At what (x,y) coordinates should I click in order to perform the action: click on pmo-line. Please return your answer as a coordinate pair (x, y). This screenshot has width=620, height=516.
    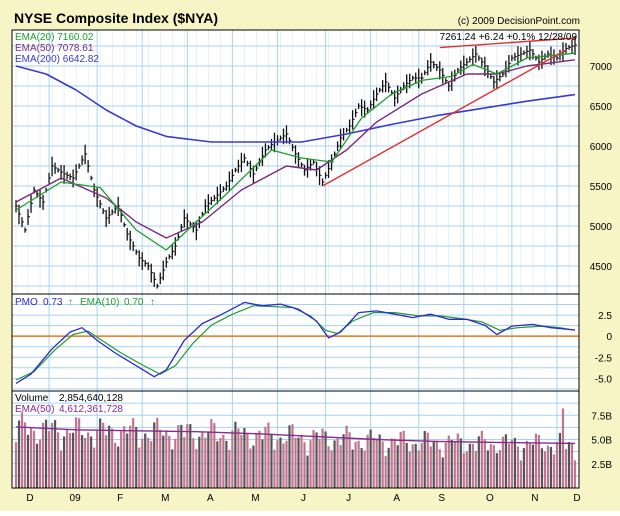
    Looking at the image, I should click on (295, 342).